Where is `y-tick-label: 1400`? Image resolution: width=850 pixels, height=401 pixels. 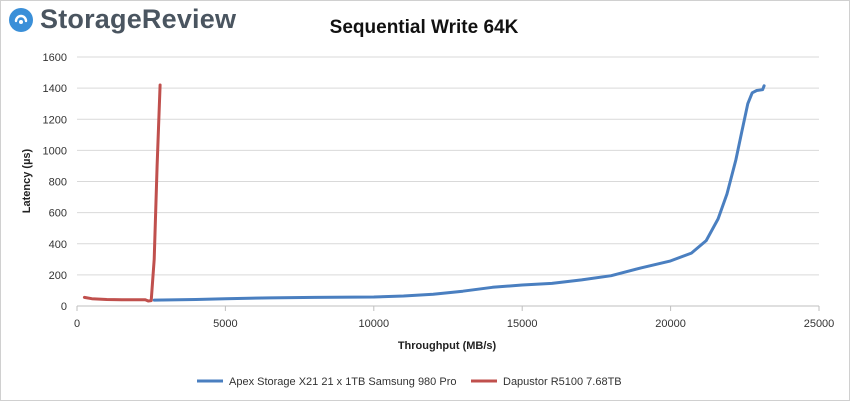
y-tick-label: 1400 is located at coordinates (55, 89).